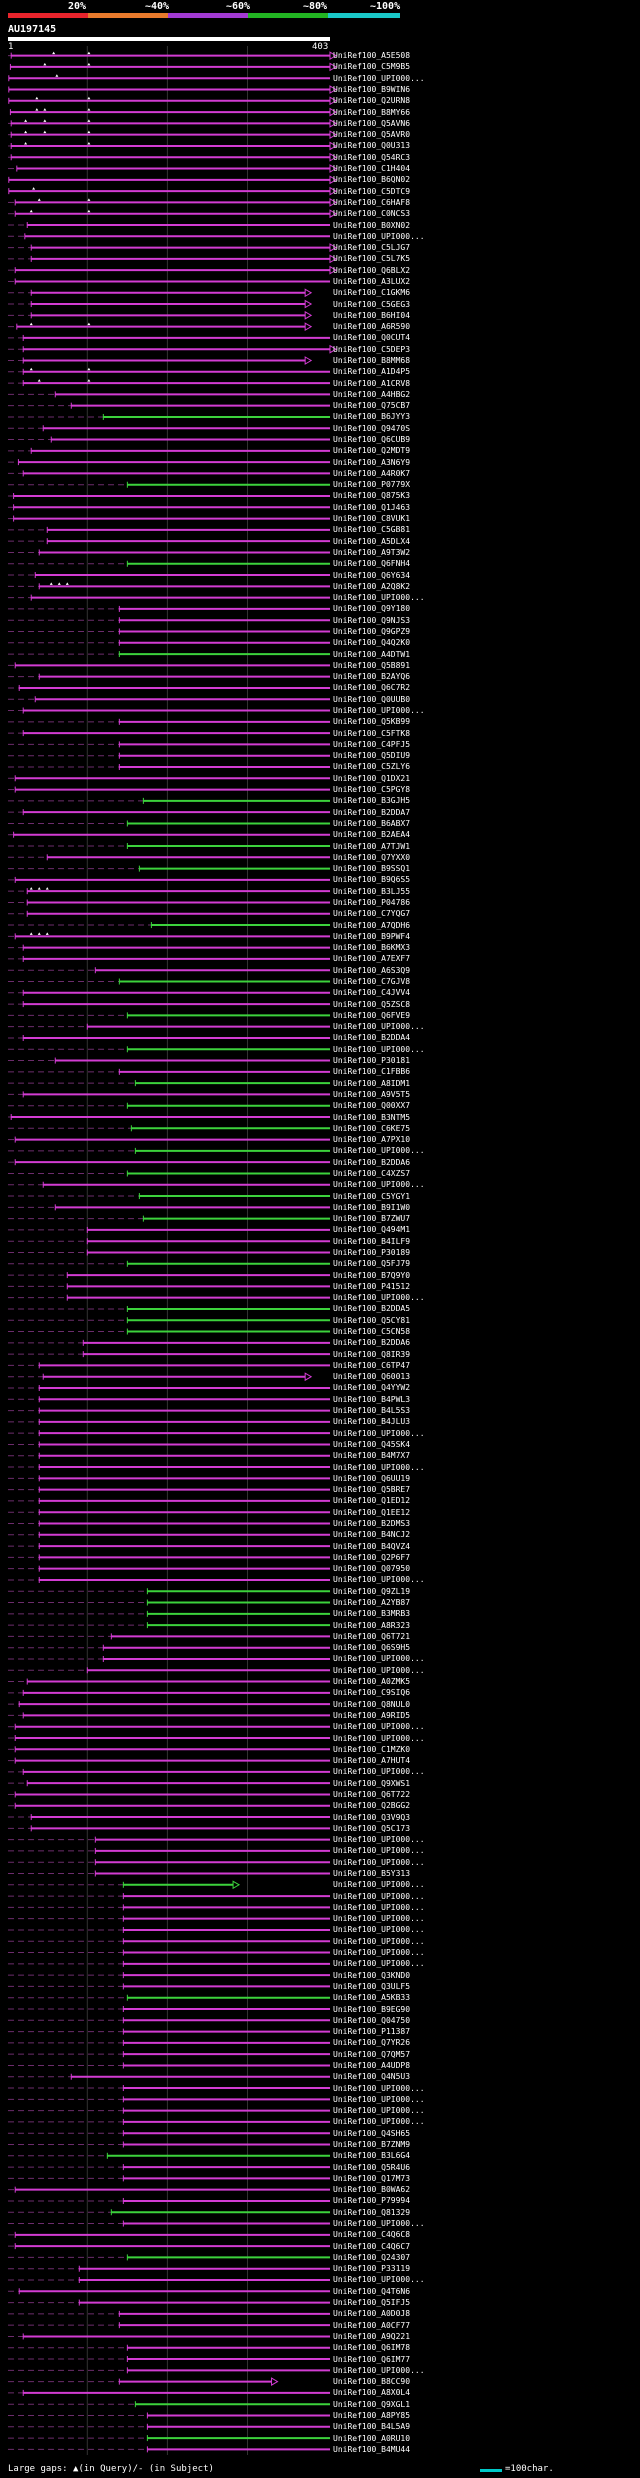  What do you see at coordinates (372, 564) in the screenshot?
I see `hit-label: UniRef100_Q6FNH4` at bounding box center [372, 564].